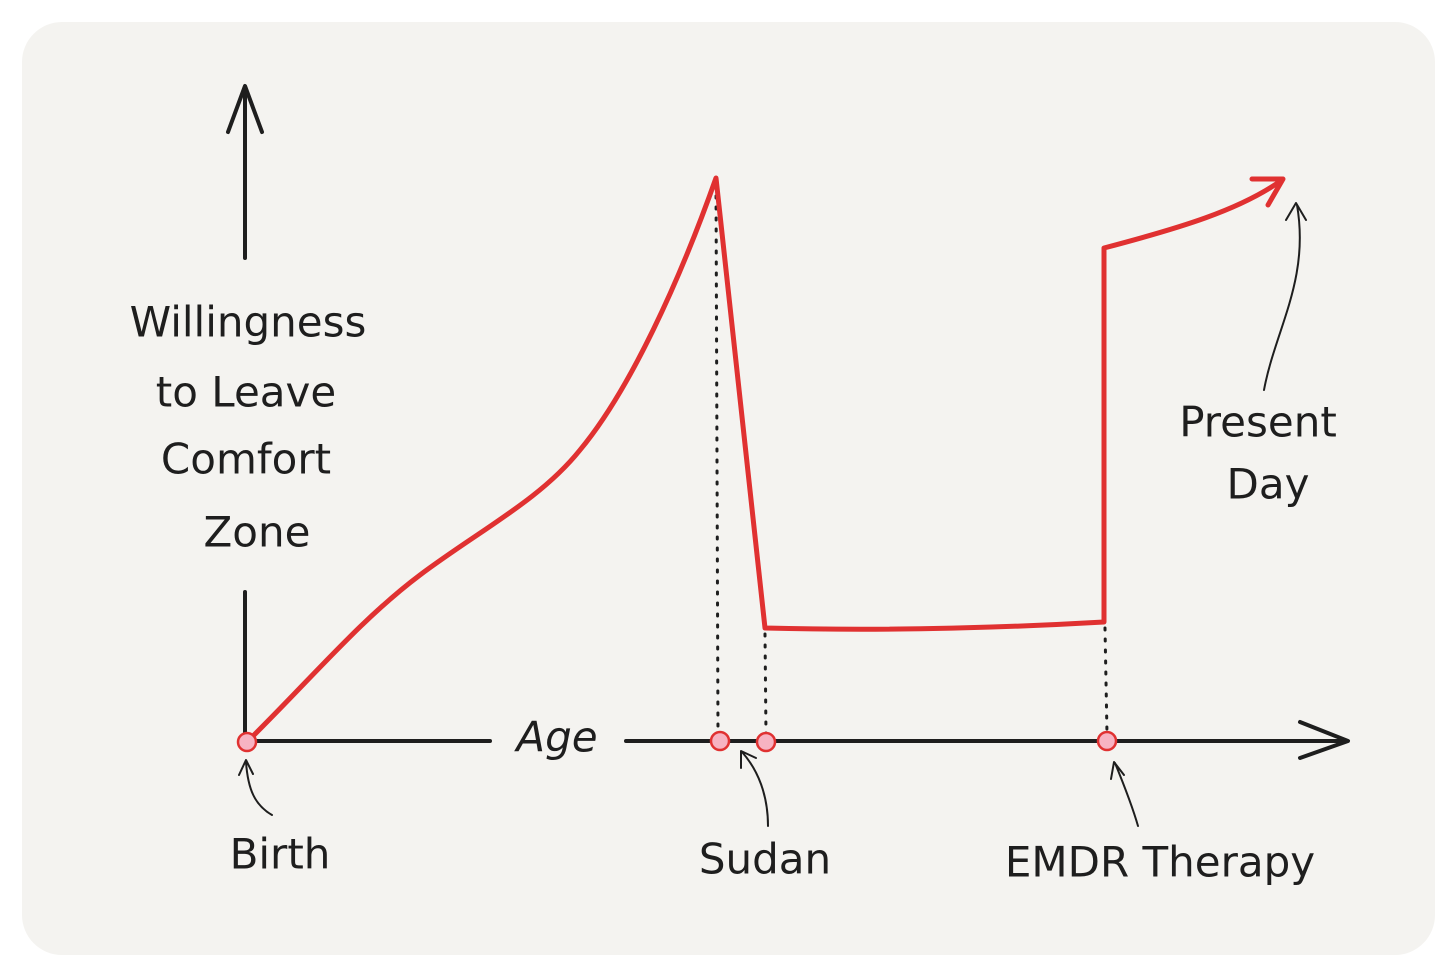 The height and width of the screenshot is (979, 1456). Describe the element at coordinates (1267, 192) in the screenshot. I see `curve-arrowhead` at that location.